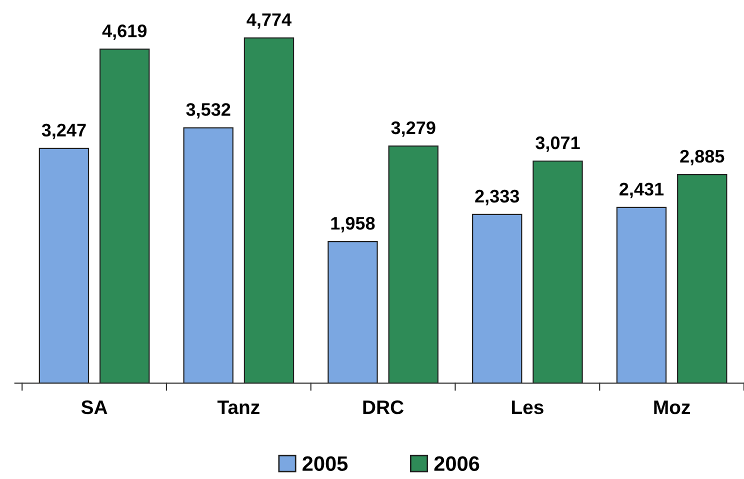 The height and width of the screenshot is (479, 744). Describe the element at coordinates (497, 198) in the screenshot. I see `data-label: 2,333` at that location.